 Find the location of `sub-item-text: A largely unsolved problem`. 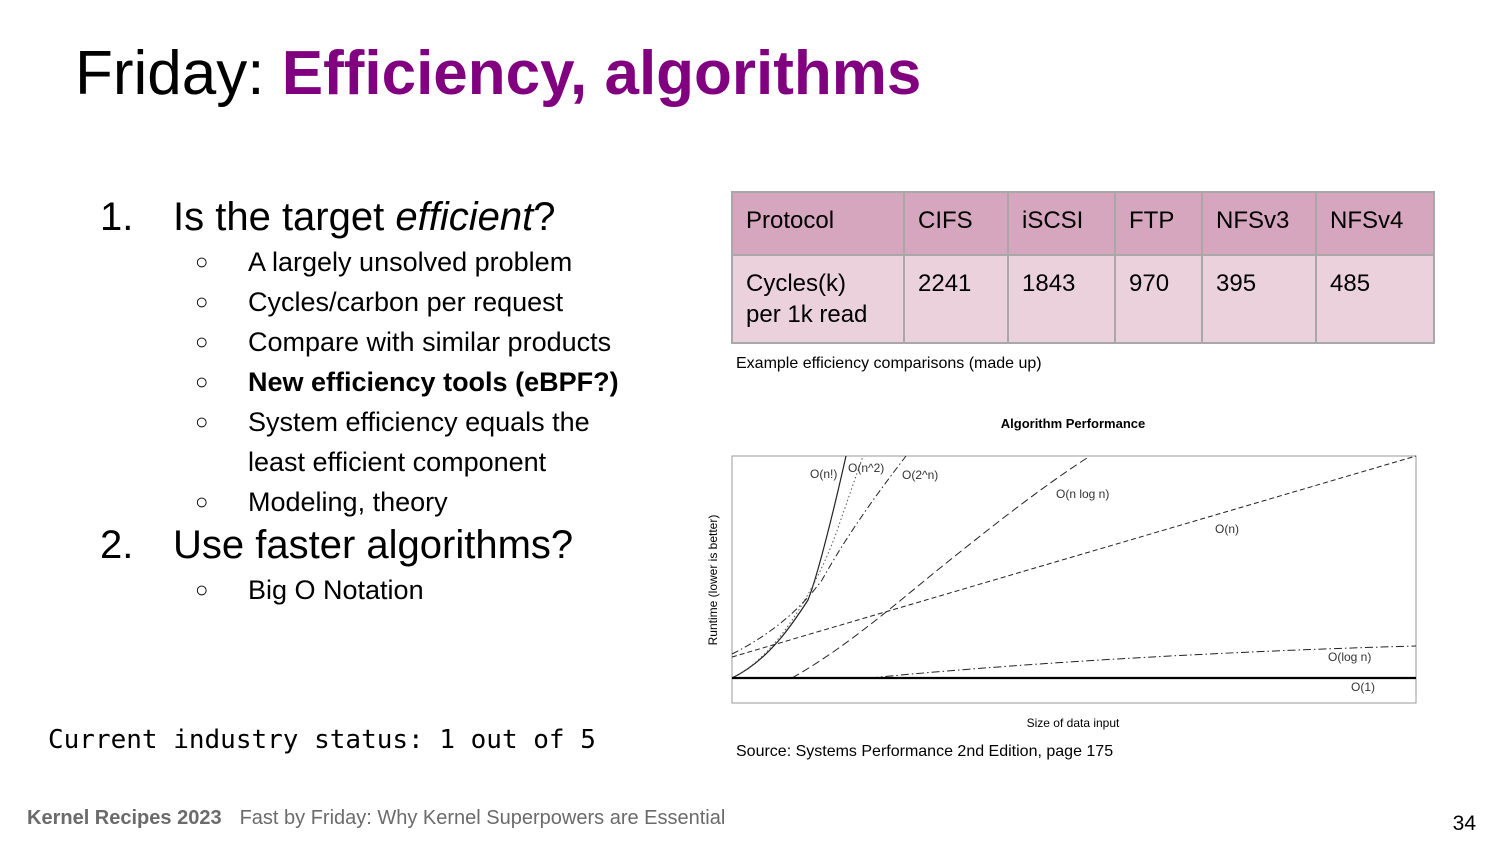

sub-item-text: A largely unsolved problem is located at coordinates (410, 262).